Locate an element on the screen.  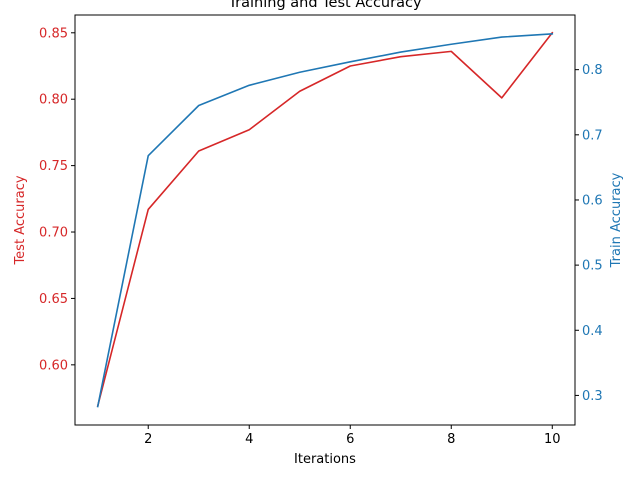
y-right-tick-label: 0.5 is located at coordinates (592, 266).